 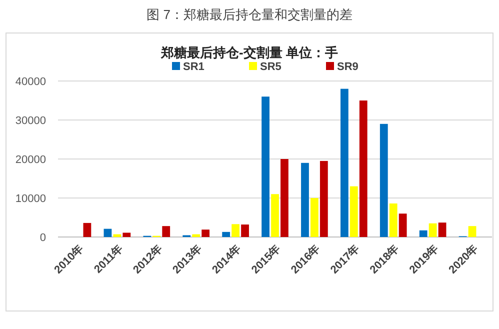 What do you see at coordinates (30, 121) in the screenshot?
I see `y-tick-label: 30000` at bounding box center [30, 121].